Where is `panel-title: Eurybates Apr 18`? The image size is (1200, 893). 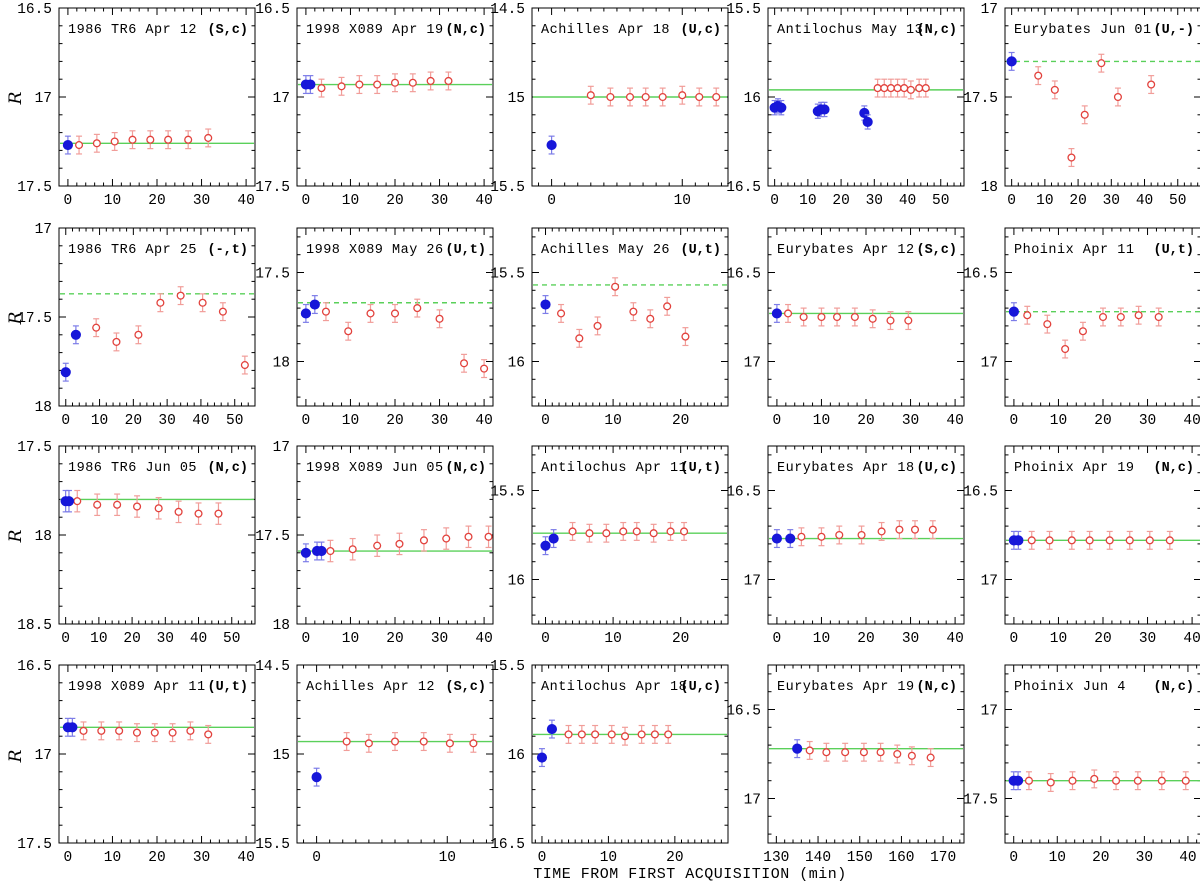 panel-title: Eurybates Apr 18 is located at coordinates (846, 468).